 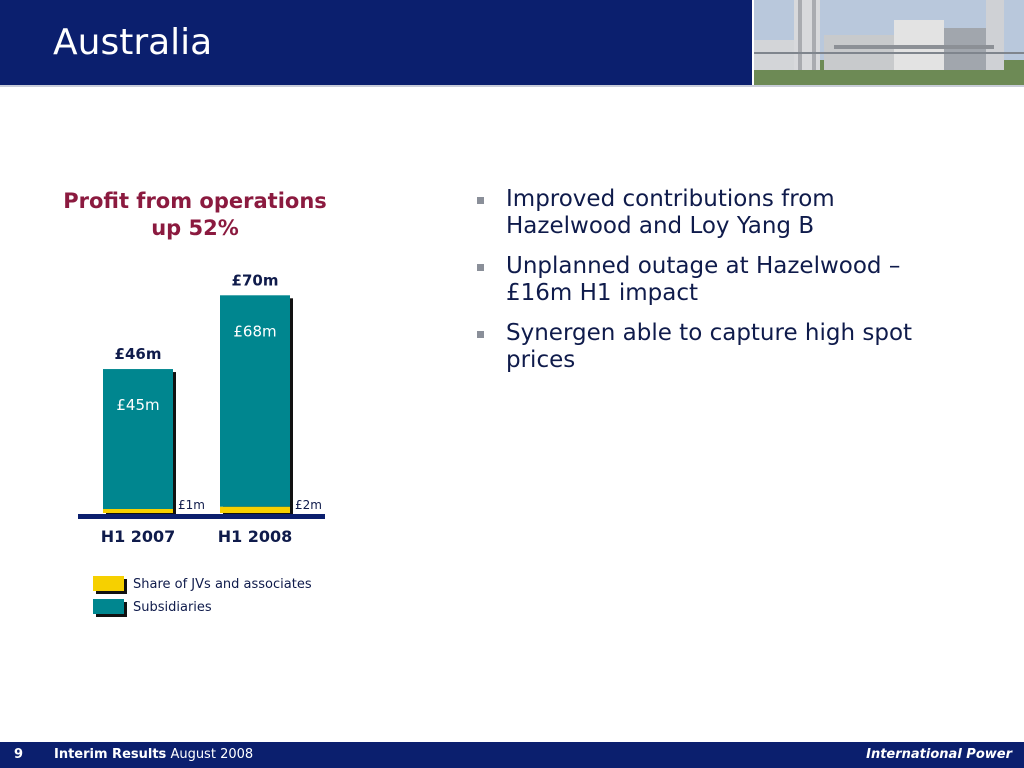 What do you see at coordinates (19, 754) in the screenshot?
I see `page-number: 9` at bounding box center [19, 754].